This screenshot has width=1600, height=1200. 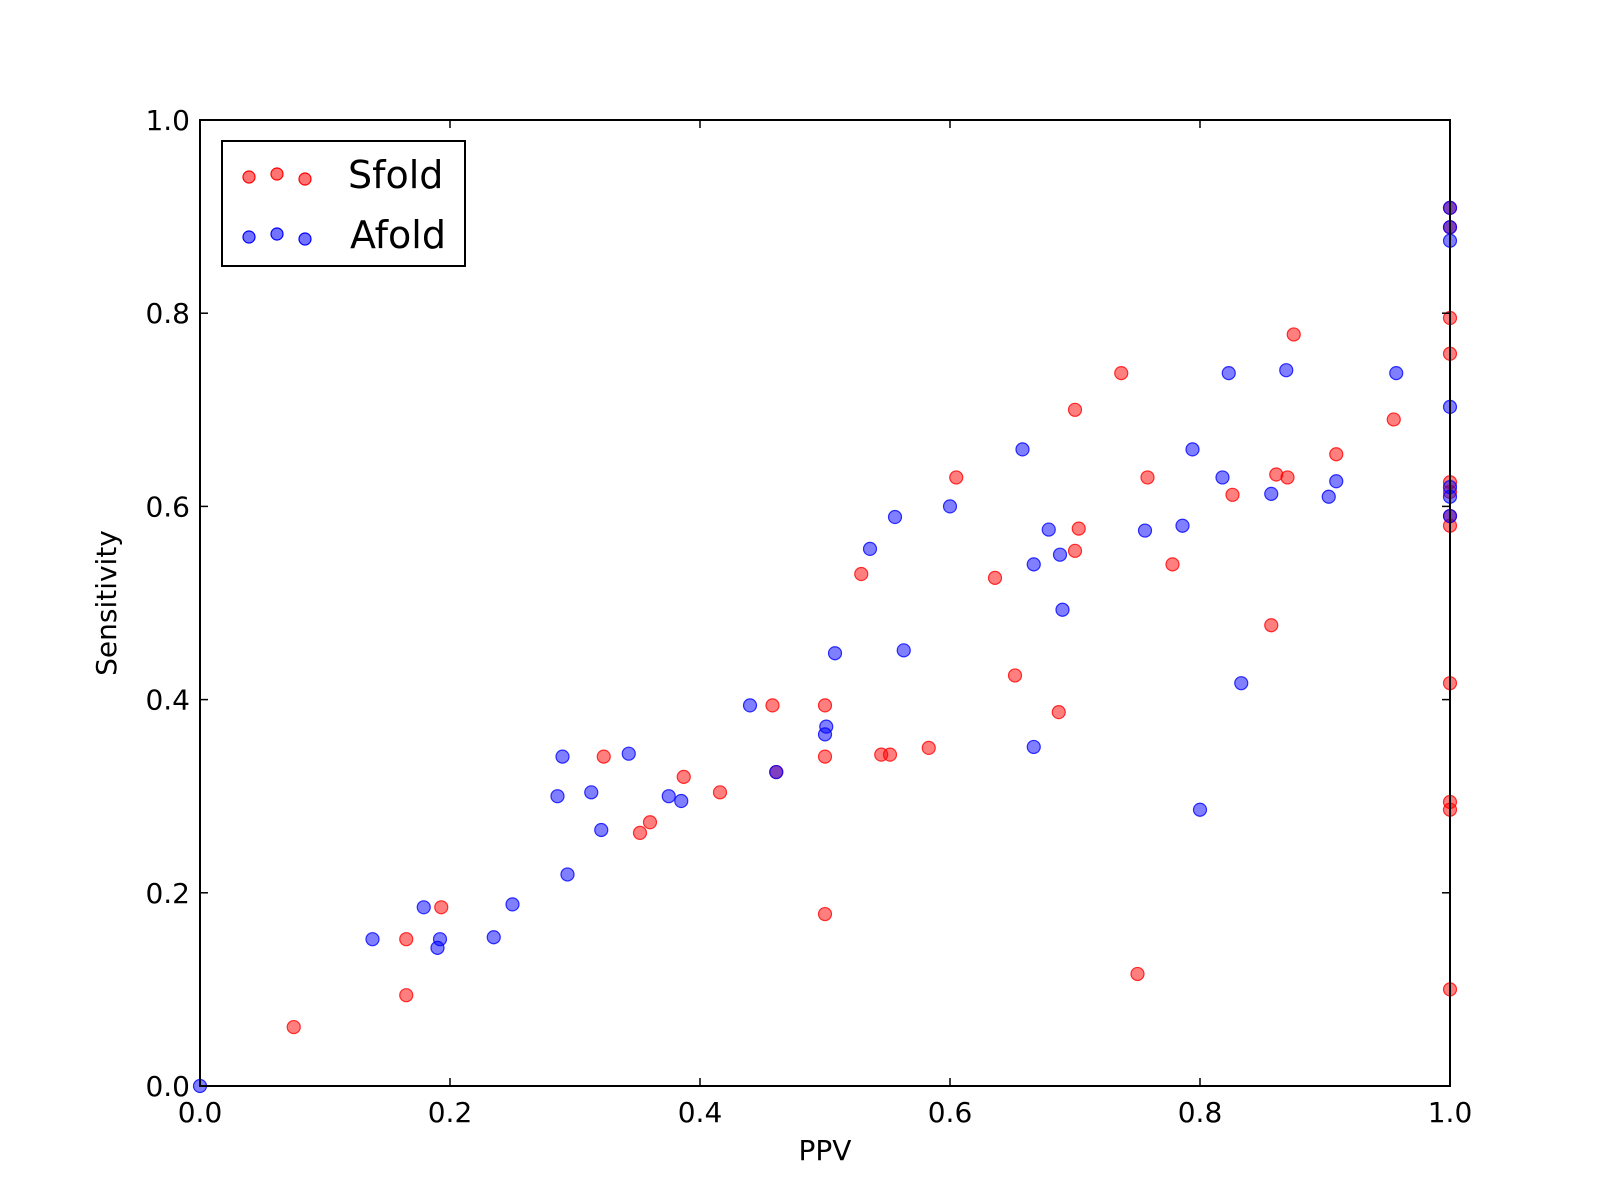 I want to click on y-tick-label-3: 0.6, so click(x=167, y=506).